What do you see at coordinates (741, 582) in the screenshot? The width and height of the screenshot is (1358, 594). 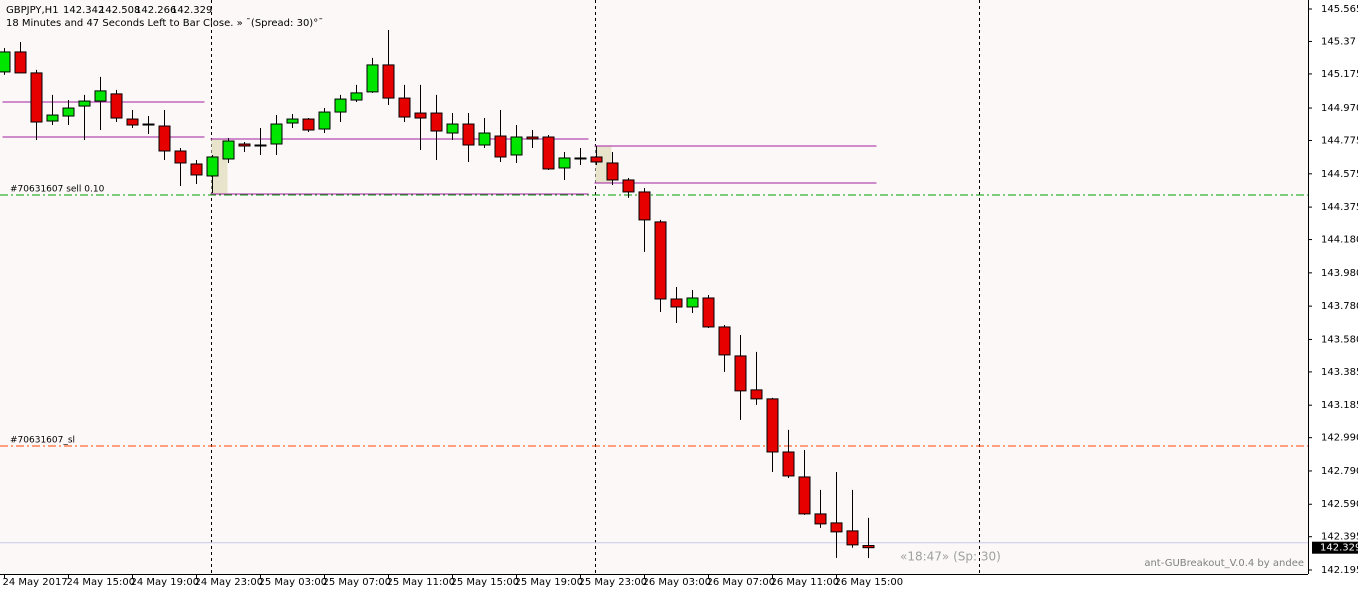 I see `x-tick-label: 26 May 07:00` at bounding box center [741, 582].